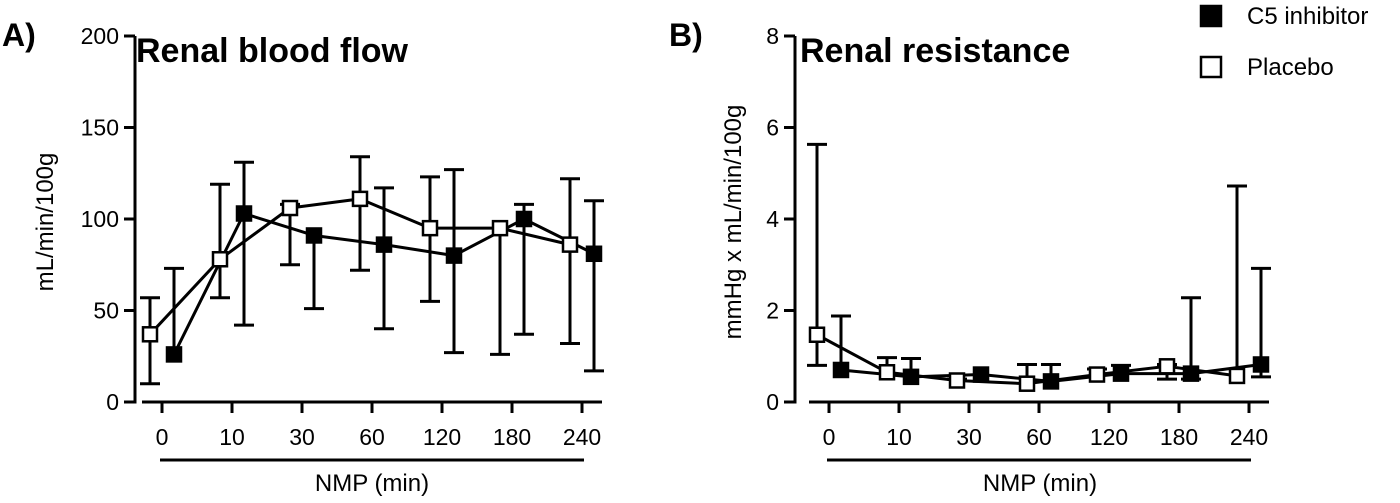 The height and width of the screenshot is (503, 1400). I want to click on panel-a-x-axis-title: NMP (min), so click(372, 483).